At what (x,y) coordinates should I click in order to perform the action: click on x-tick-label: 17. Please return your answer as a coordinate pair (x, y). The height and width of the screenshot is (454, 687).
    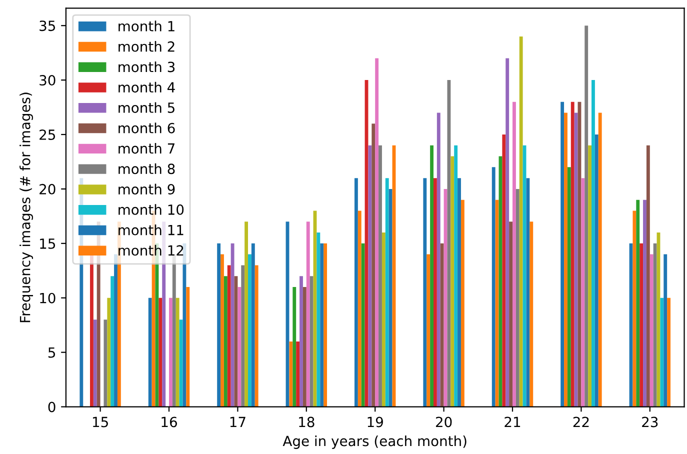
    Looking at the image, I should click on (238, 422).